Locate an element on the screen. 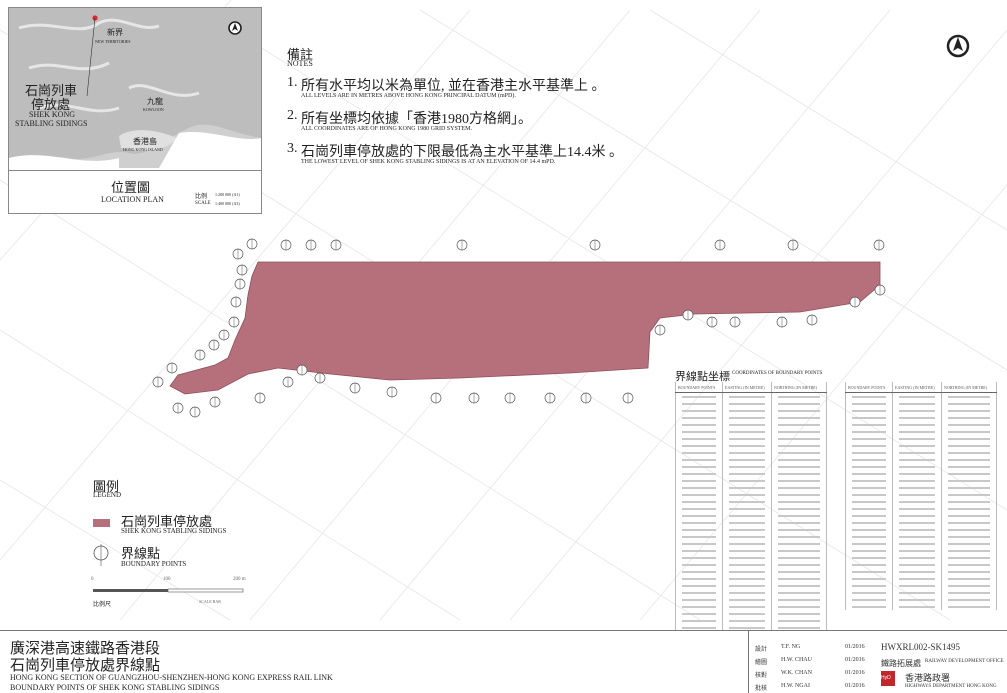  scale-bar is located at coordinates (168, 590).